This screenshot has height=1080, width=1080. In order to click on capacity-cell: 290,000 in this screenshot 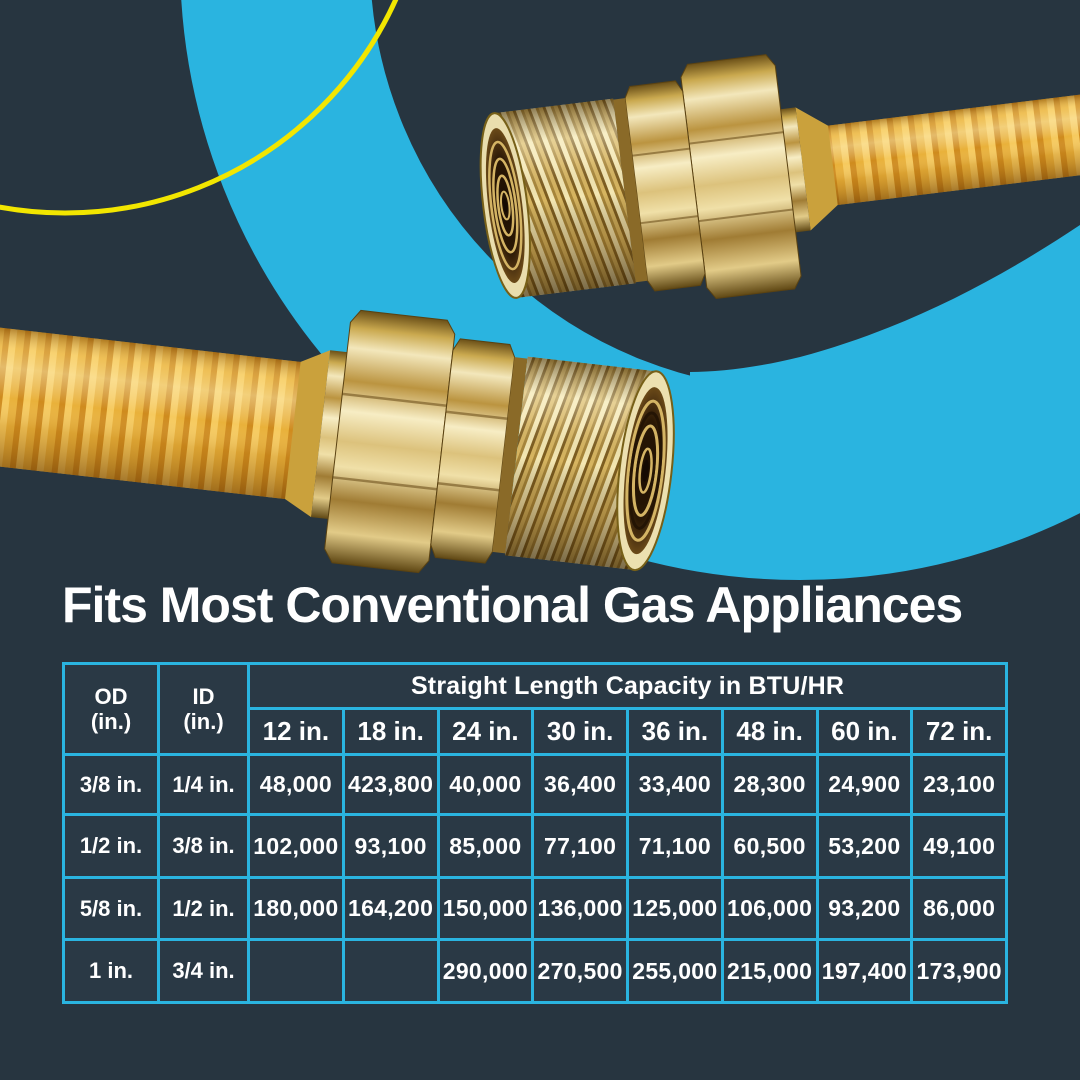, I will do `click(485, 971)`.